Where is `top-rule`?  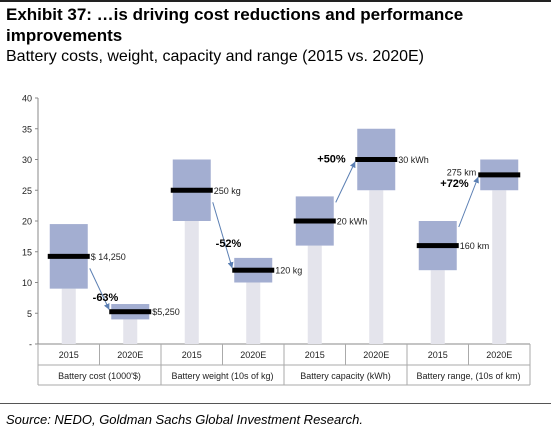
top-rule is located at coordinates (275, 1).